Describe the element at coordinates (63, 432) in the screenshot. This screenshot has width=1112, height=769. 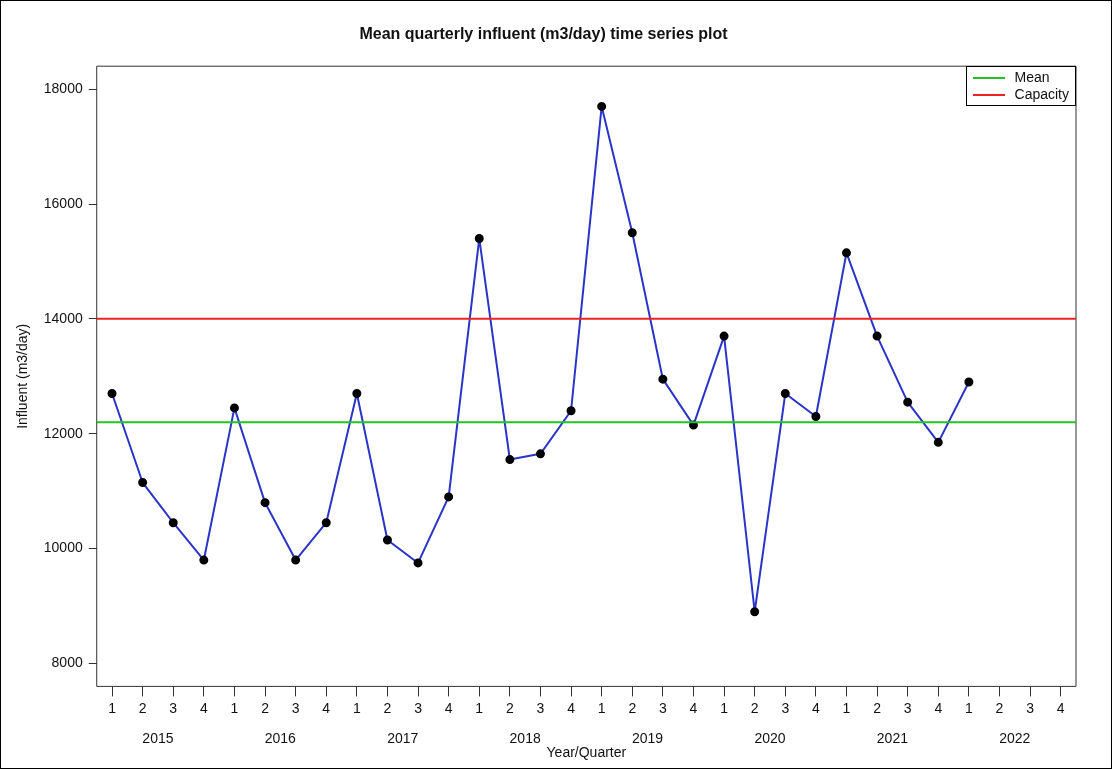
I see `y-tick-label: 12000` at that location.